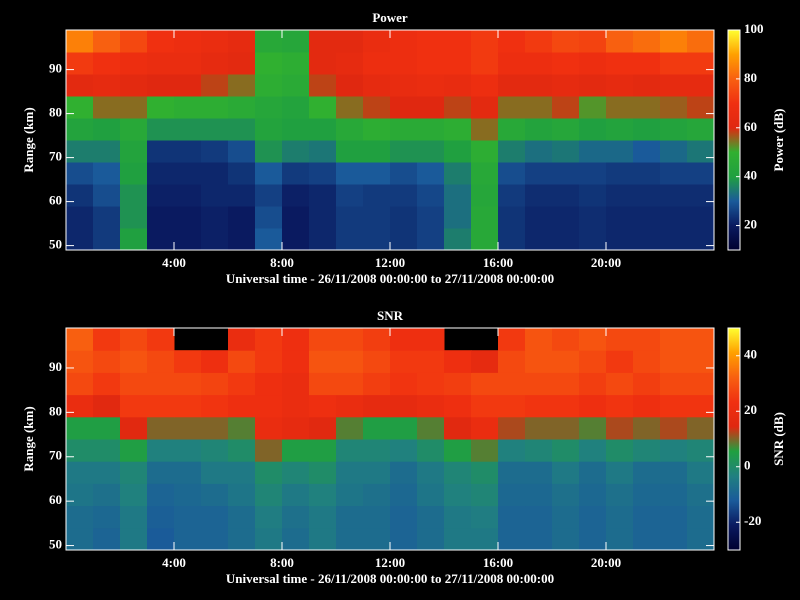 This screenshot has width=800, height=600. Describe the element at coordinates (750, 354) in the screenshot. I see `colorbar-tick-label: 40` at that location.